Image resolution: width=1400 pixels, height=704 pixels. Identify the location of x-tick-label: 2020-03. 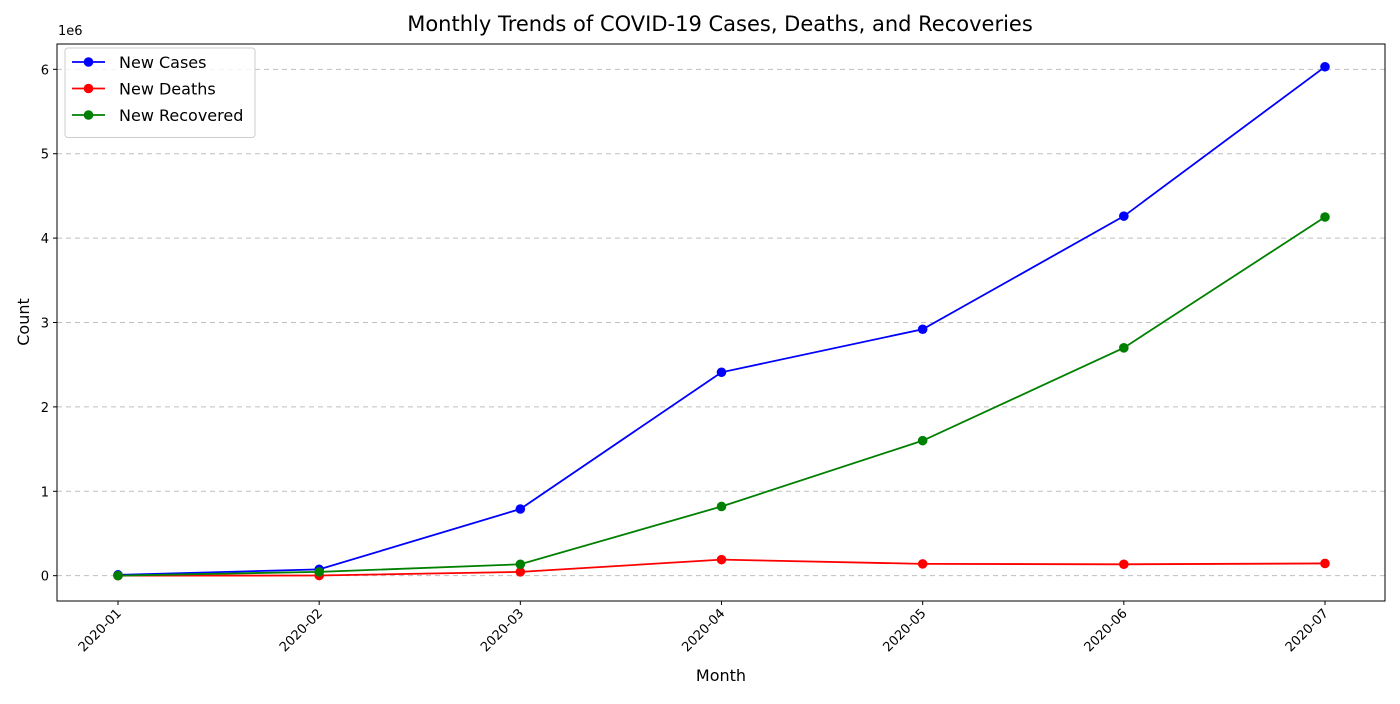
(502, 630).